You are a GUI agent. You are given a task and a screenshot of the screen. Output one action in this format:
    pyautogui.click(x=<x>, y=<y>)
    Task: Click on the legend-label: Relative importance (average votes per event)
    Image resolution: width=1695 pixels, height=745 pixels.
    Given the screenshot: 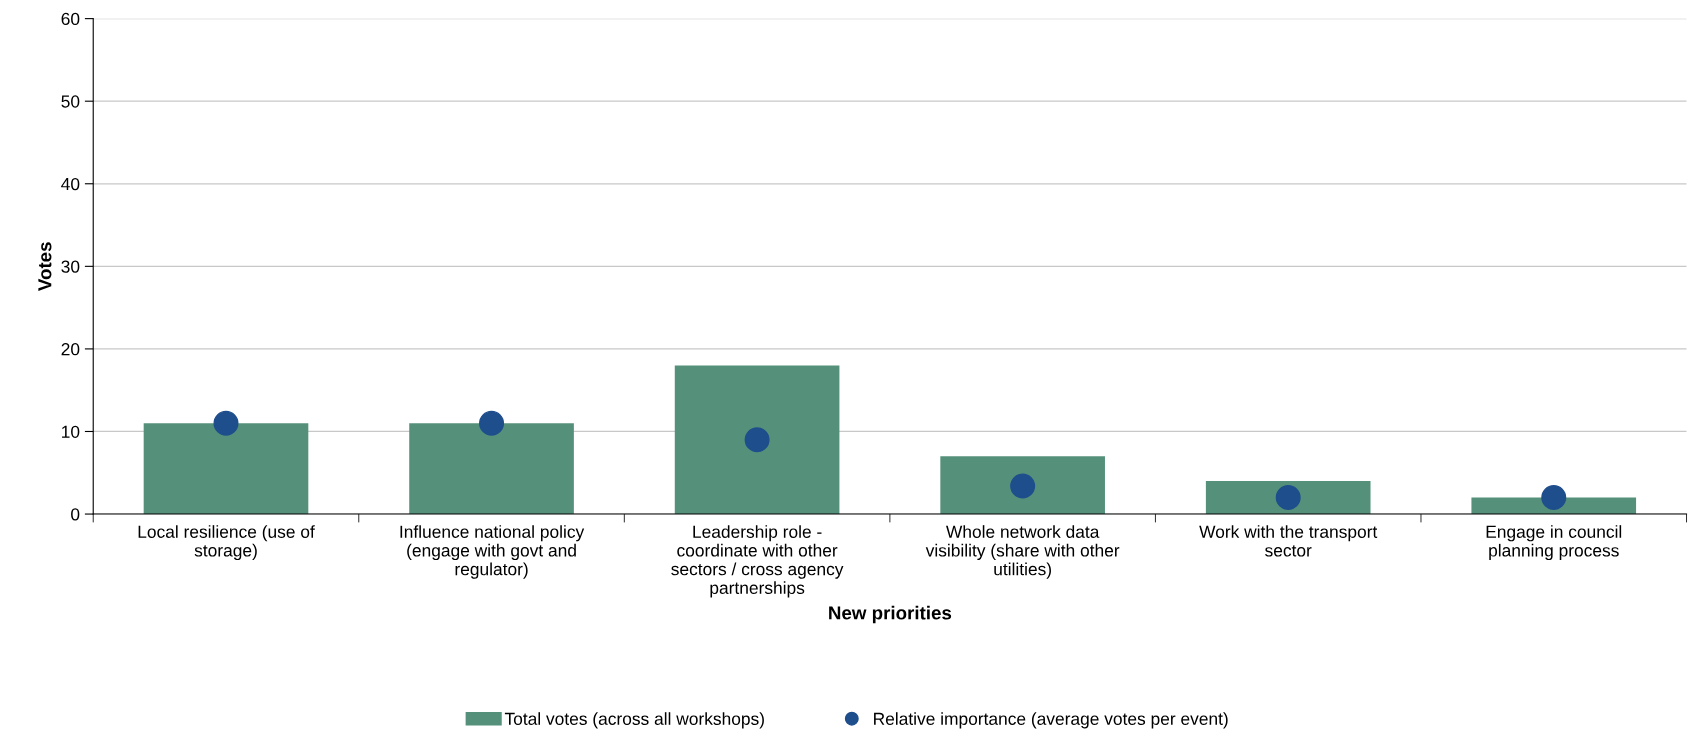 What is the action you would take?
    pyautogui.click(x=1051, y=720)
    